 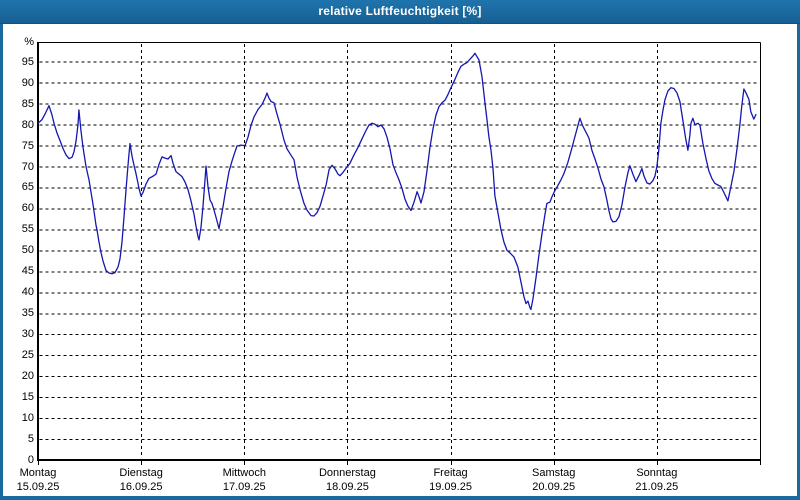 What do you see at coordinates (450, 473) in the screenshot?
I see `x-axis-day-label: Freitag` at bounding box center [450, 473].